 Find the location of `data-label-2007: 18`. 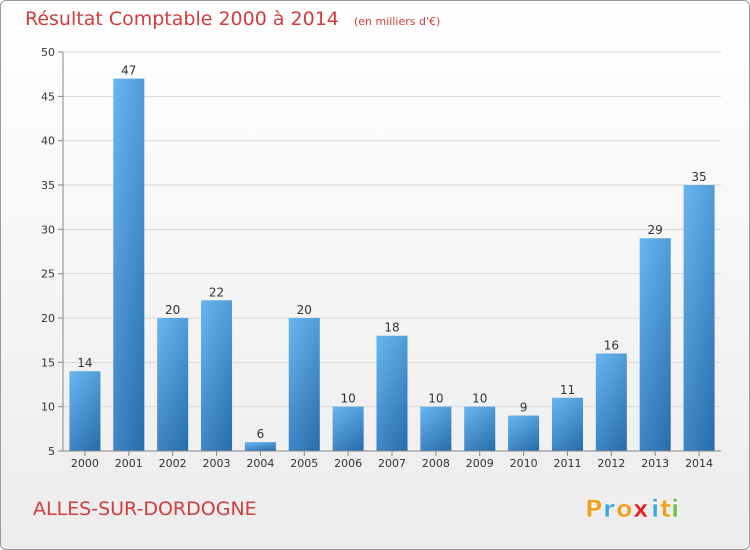

data-label-2007: 18 is located at coordinates (391, 328).